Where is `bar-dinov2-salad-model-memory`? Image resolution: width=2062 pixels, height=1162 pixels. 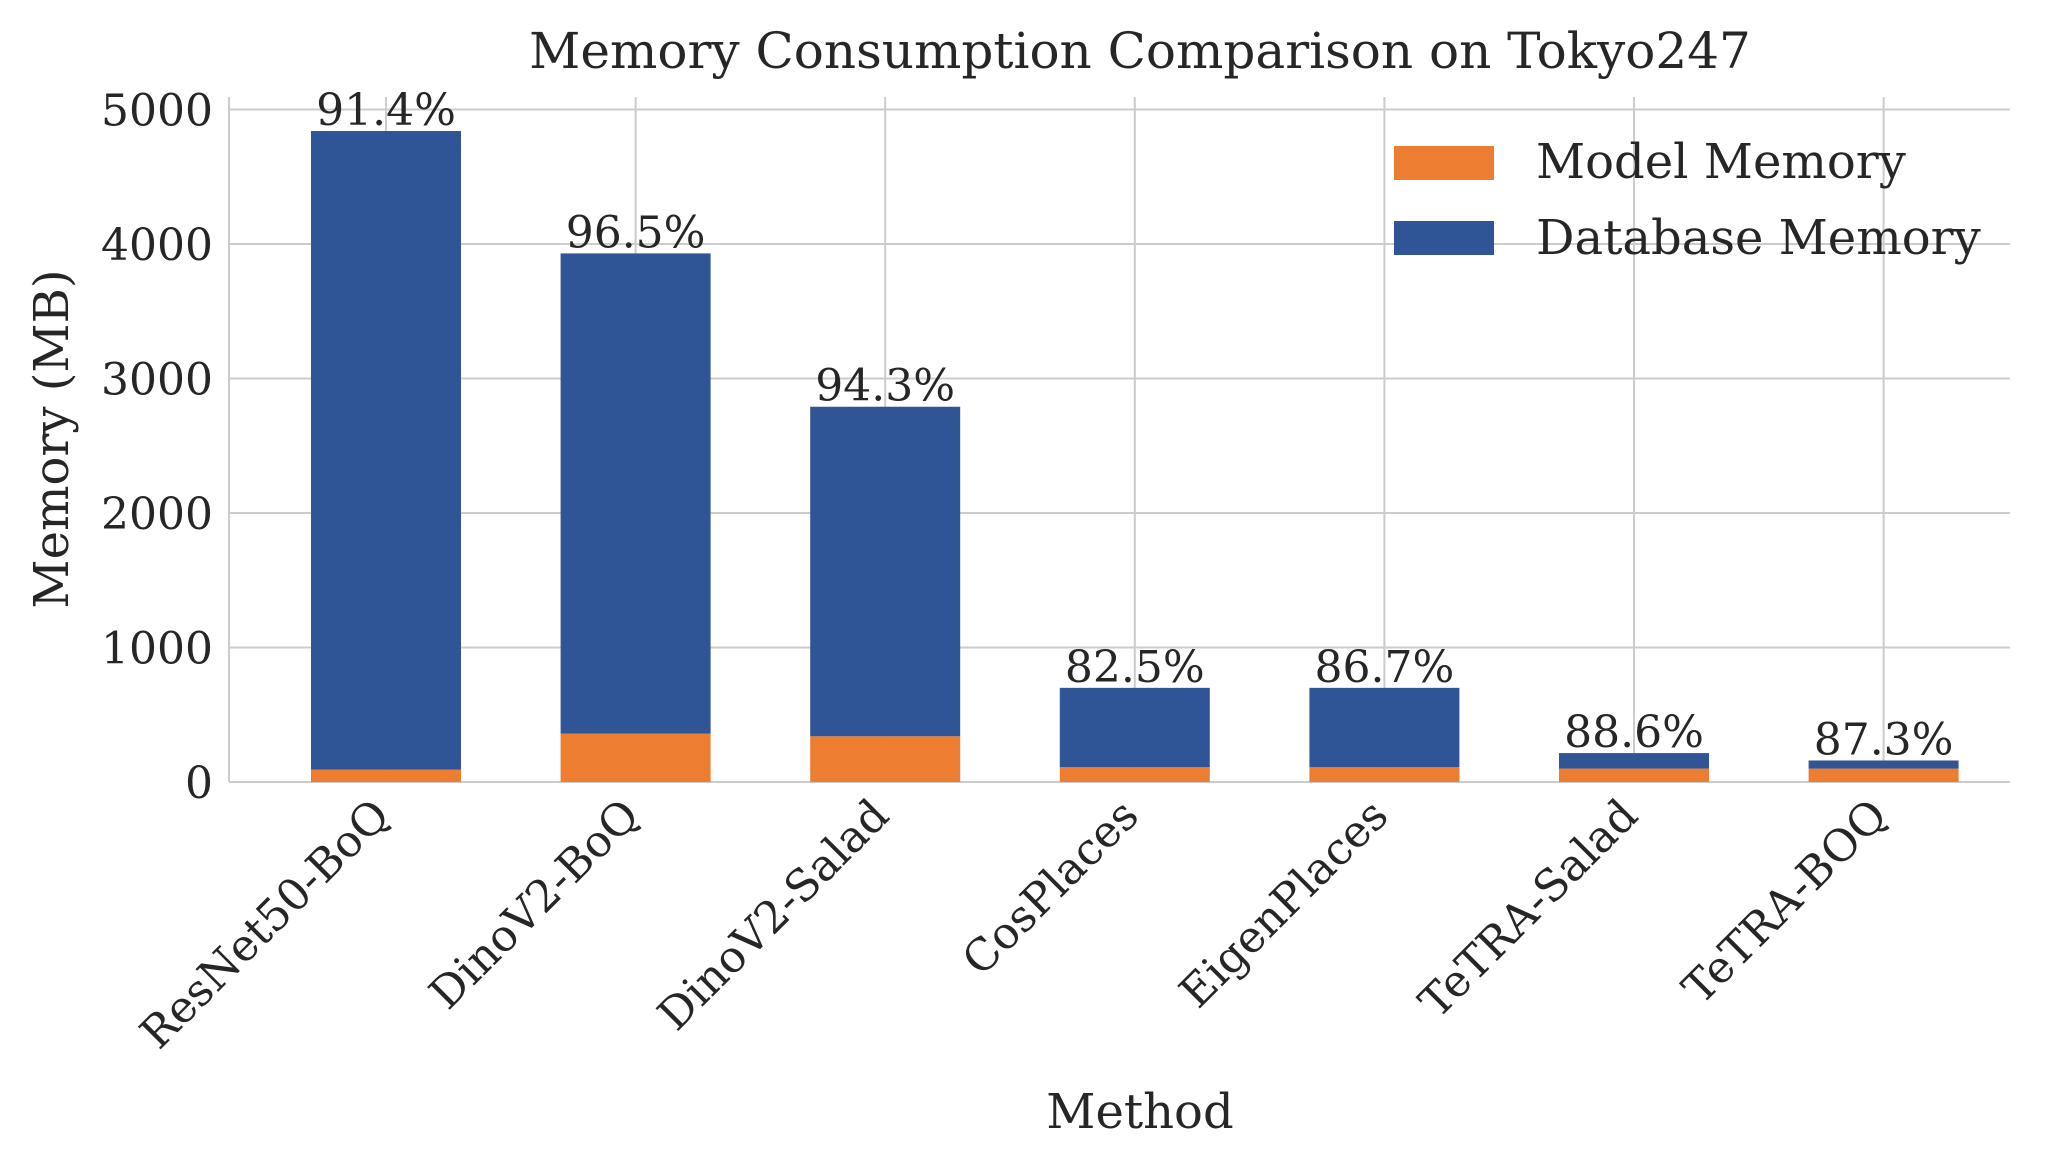
bar-dinov2-salad-model-memory is located at coordinates (885, 759).